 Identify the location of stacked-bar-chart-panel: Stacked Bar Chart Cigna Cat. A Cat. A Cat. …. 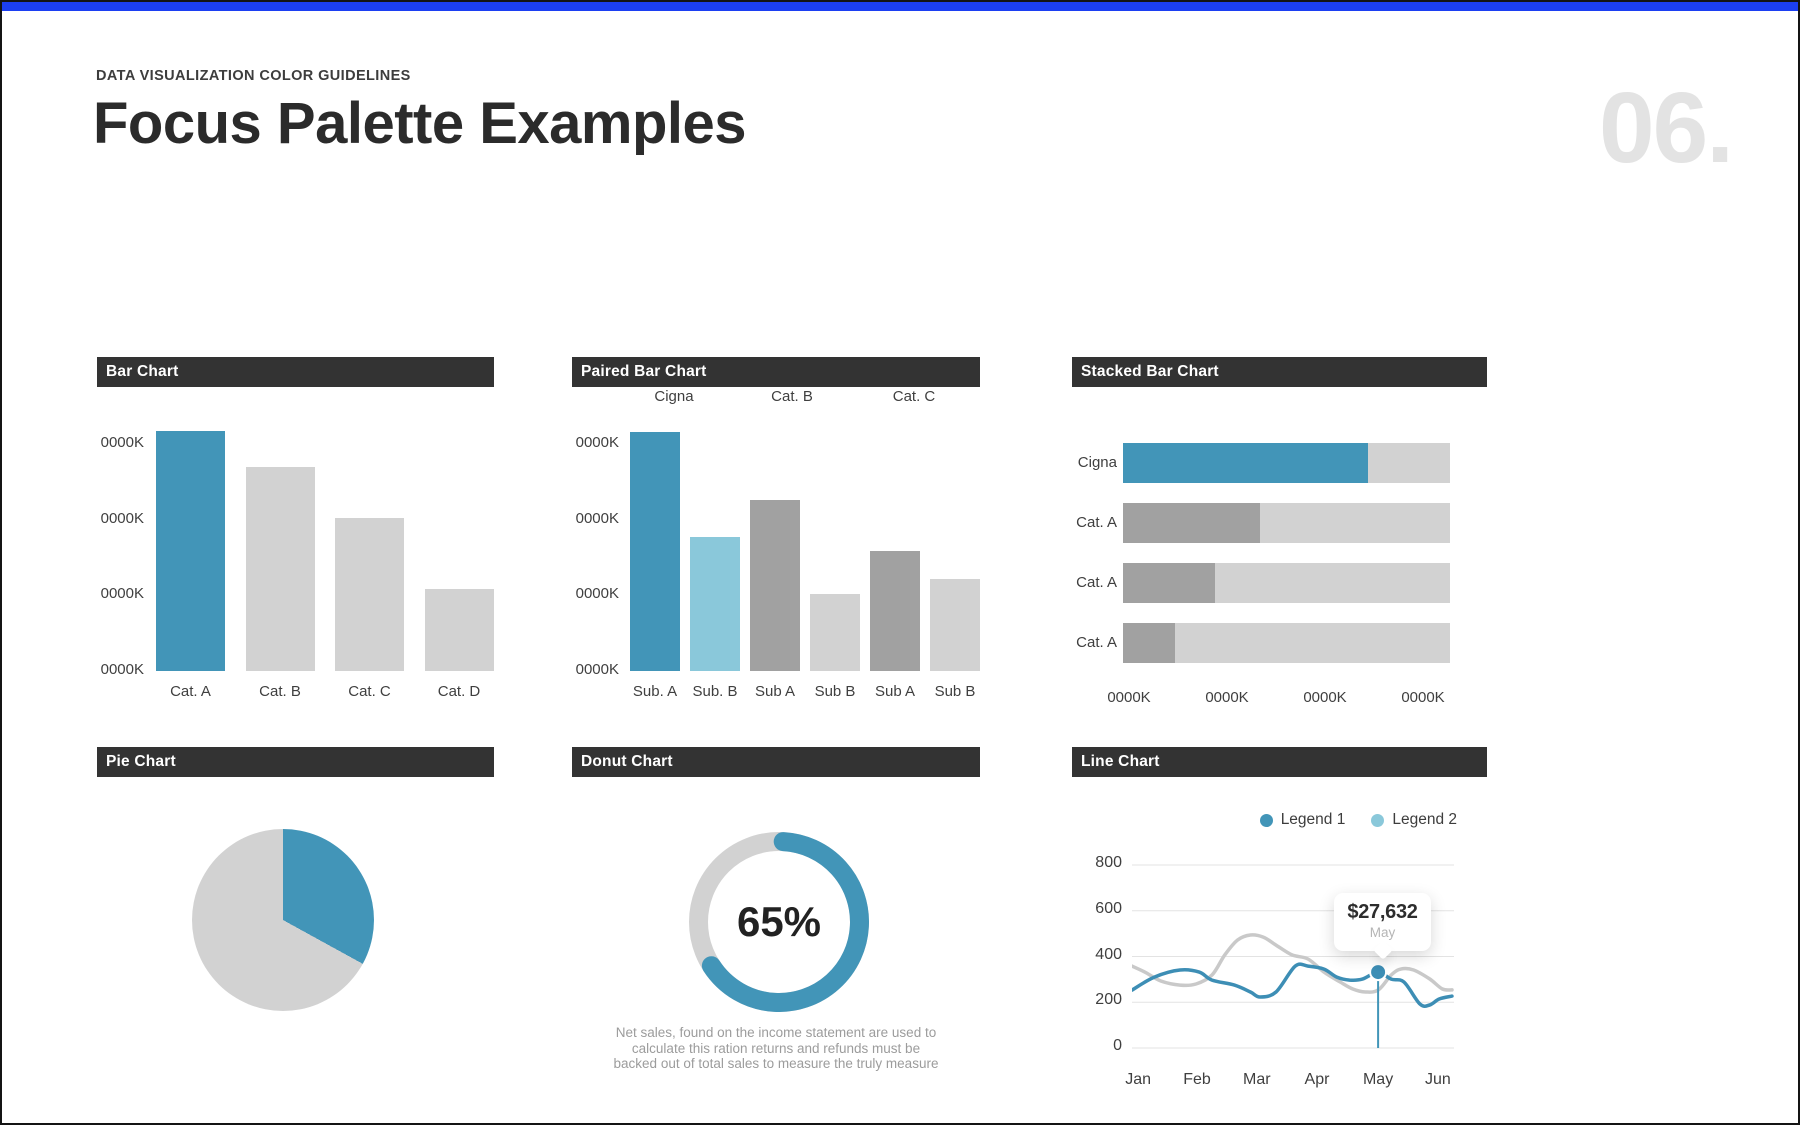
(1279, 539).